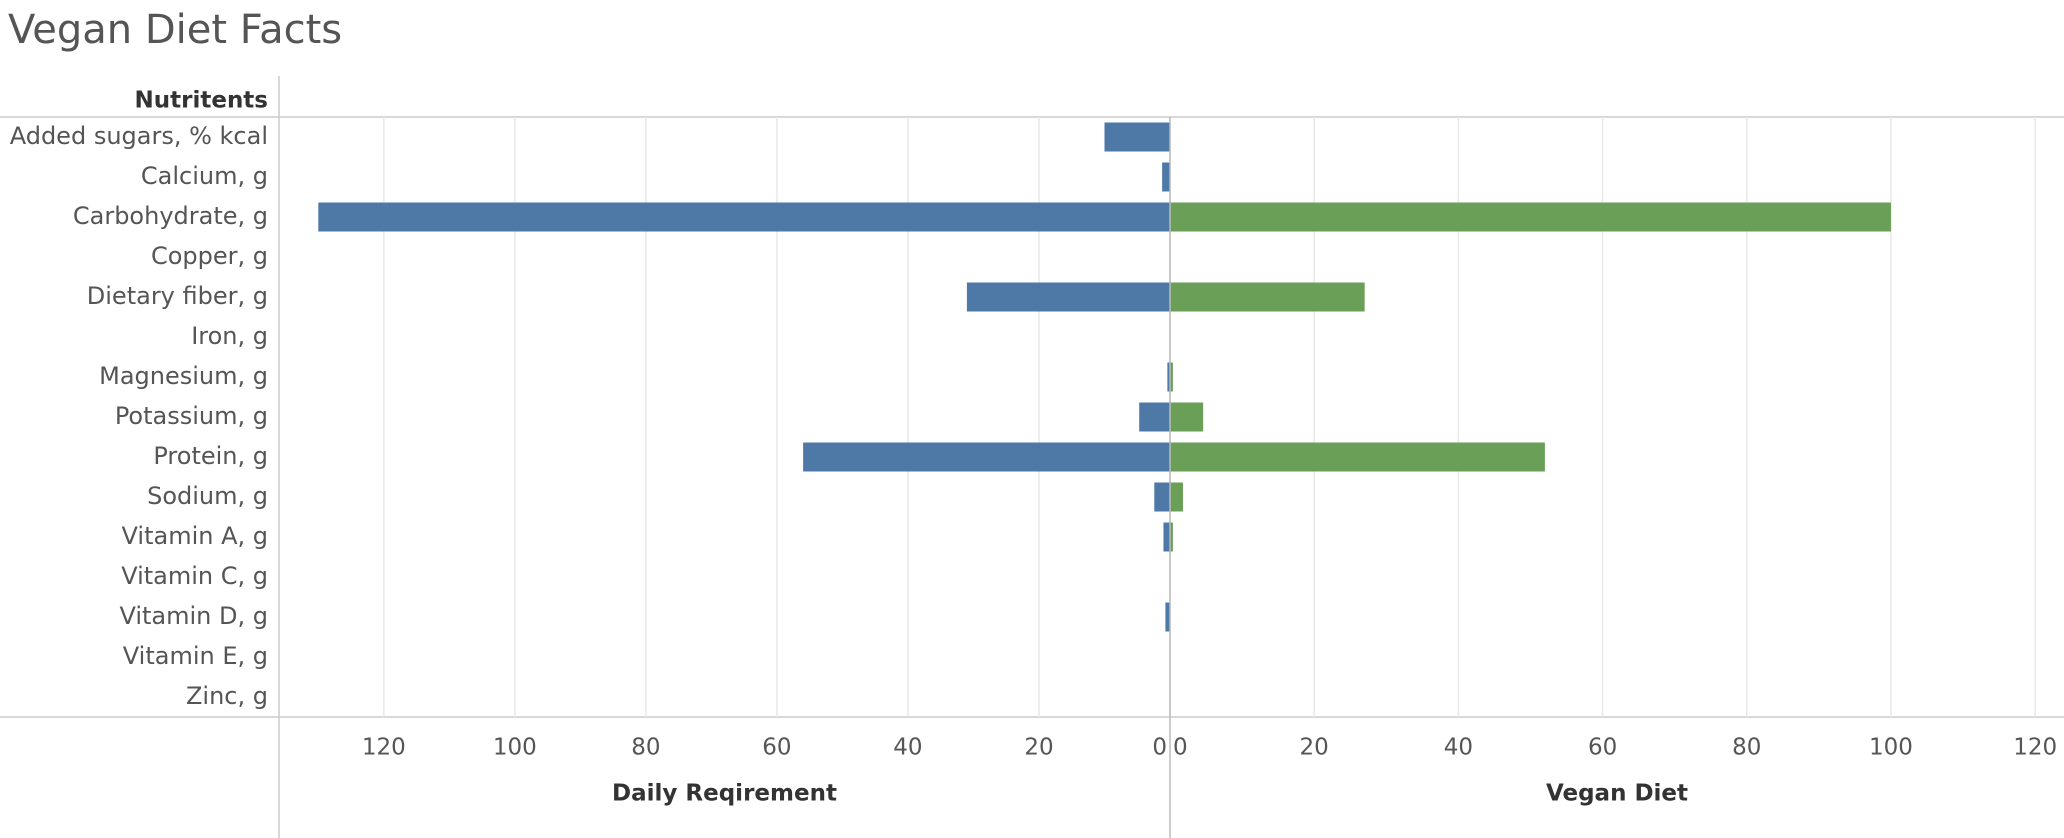 This screenshot has width=2064, height=838. I want to click on category-label: Added sugars, % kcal, so click(139, 136).